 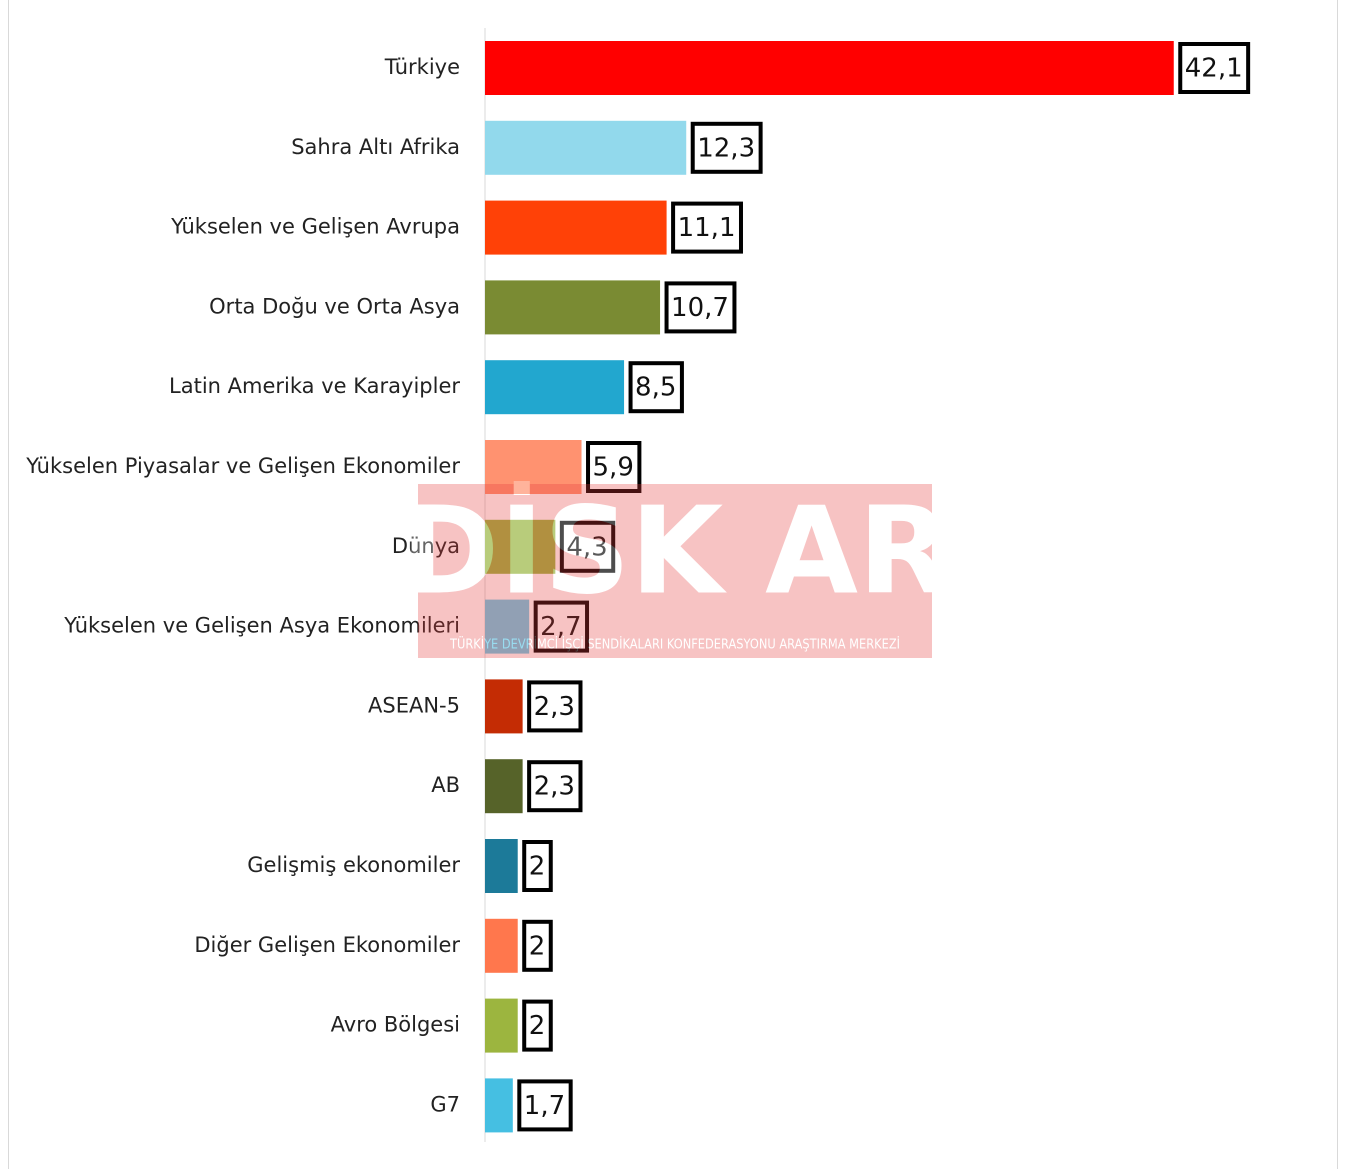 I want to click on category-label: Yükselen Piyasalar ve Gelişen Ekonomiler, so click(x=242, y=466).